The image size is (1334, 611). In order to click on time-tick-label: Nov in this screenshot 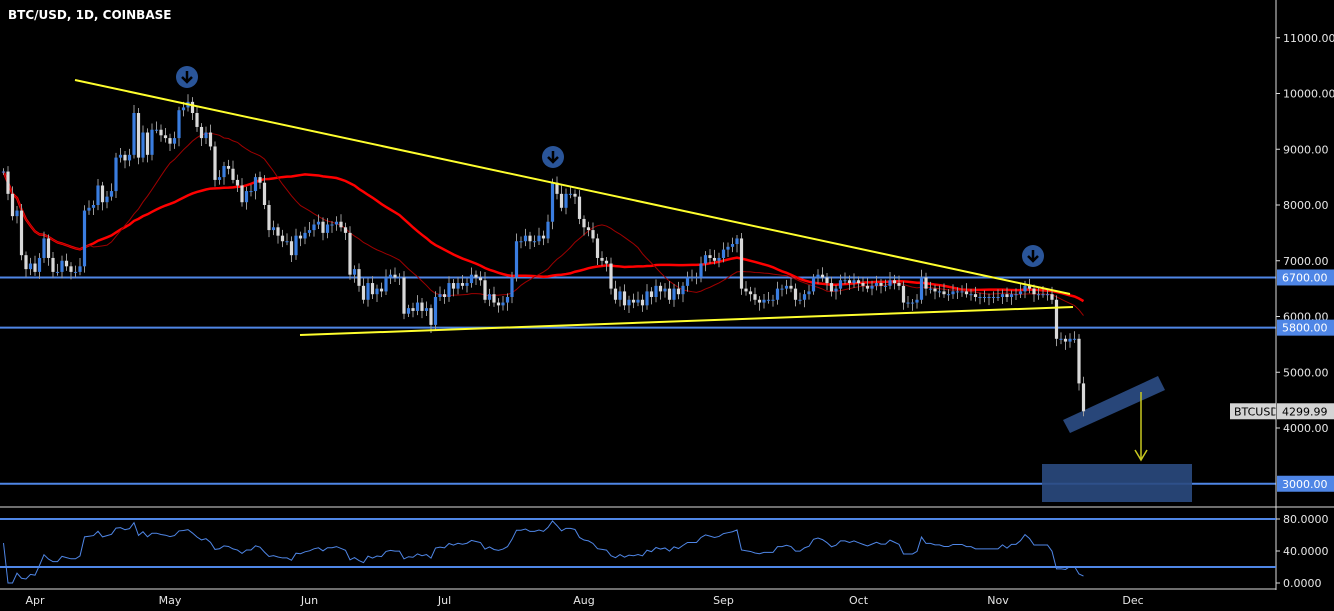, I will do `click(998, 600)`.